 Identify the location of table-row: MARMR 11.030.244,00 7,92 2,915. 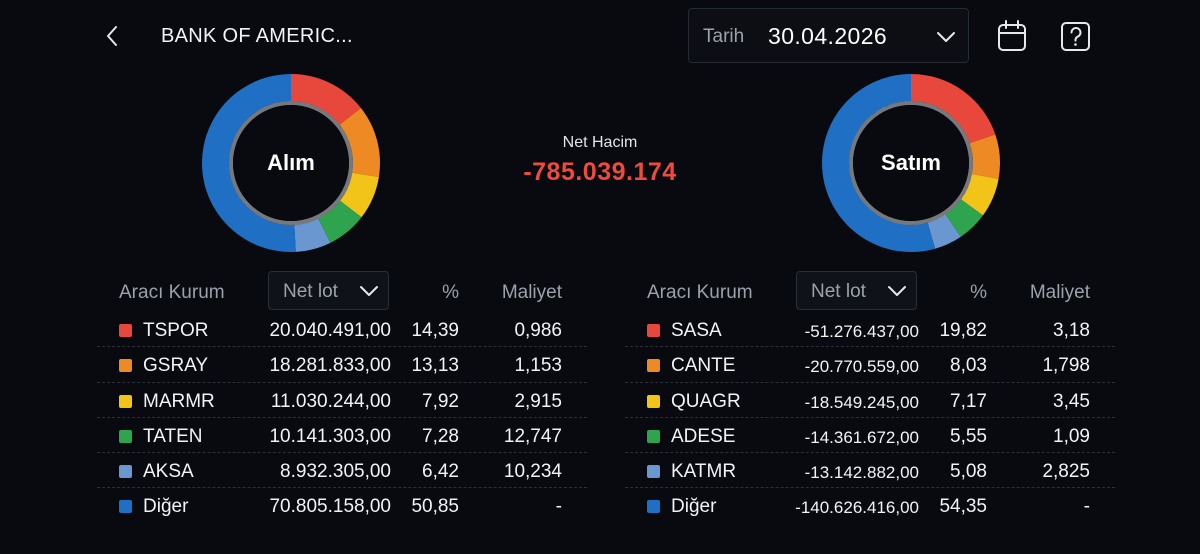
(342, 400).